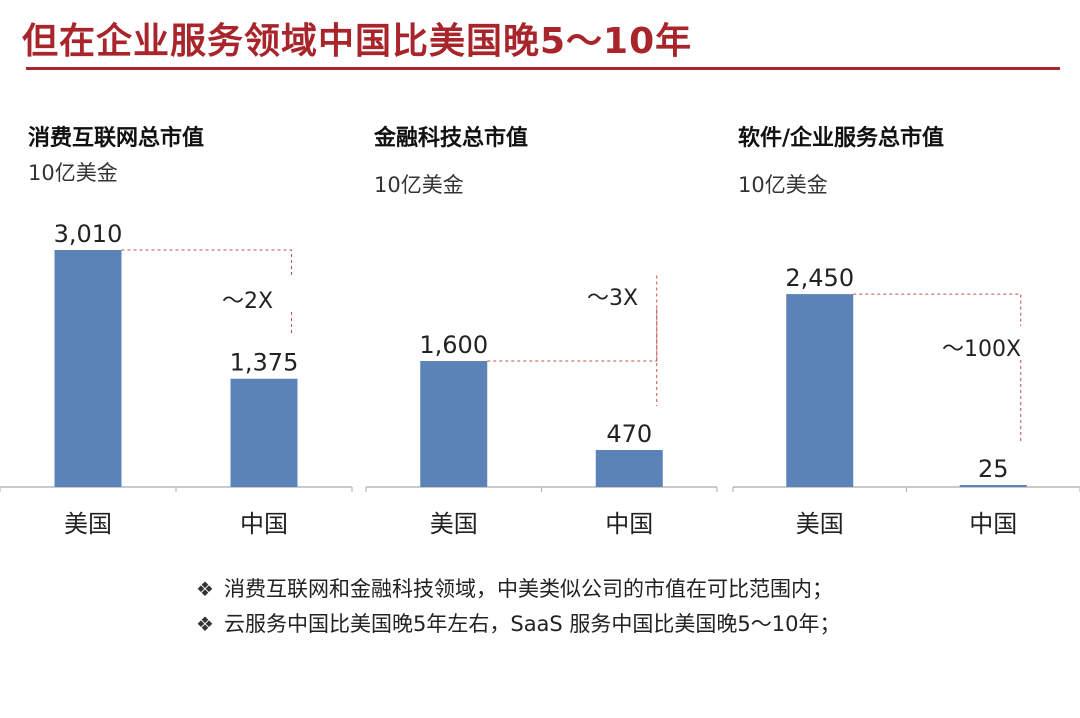 The height and width of the screenshot is (718, 1080). I want to click on bullet-item: ❖ 消费互联网和金融科技领域，中美类似公司的市值在可比范围内；, so click(526, 589).